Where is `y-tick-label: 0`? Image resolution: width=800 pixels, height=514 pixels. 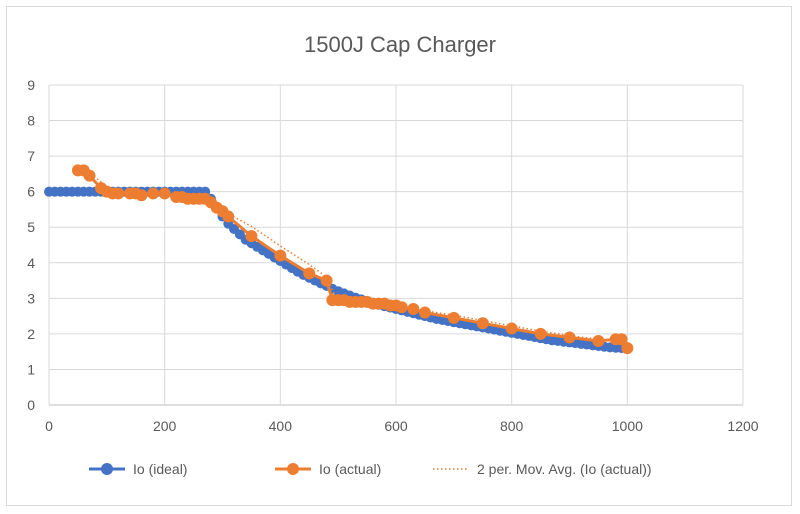 y-tick-label: 0 is located at coordinates (31, 405).